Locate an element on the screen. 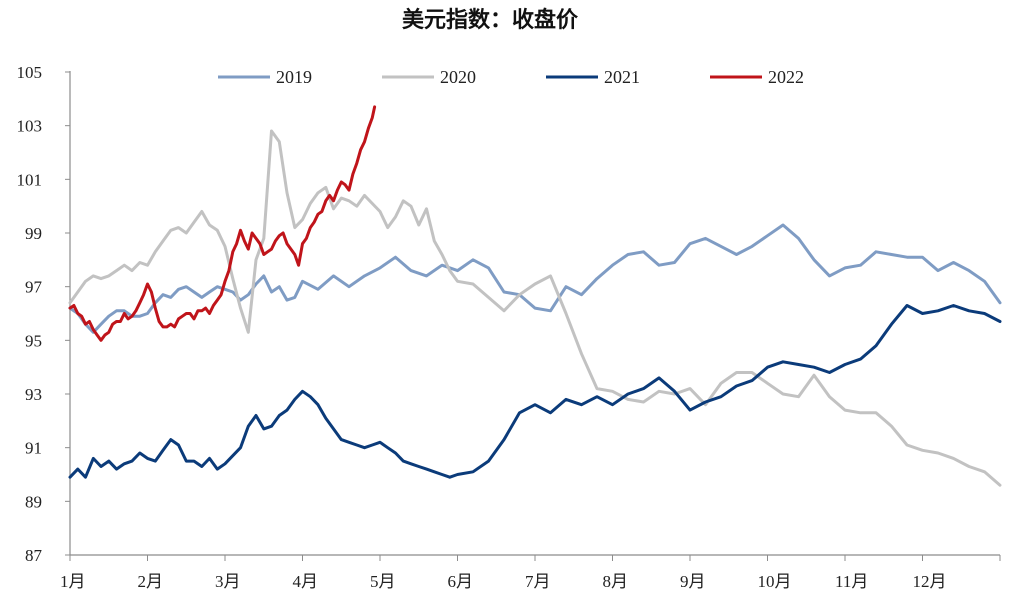 Image resolution: width=1024 pixels, height=610 pixels. legend-label-2019: 2019 is located at coordinates (294, 77).